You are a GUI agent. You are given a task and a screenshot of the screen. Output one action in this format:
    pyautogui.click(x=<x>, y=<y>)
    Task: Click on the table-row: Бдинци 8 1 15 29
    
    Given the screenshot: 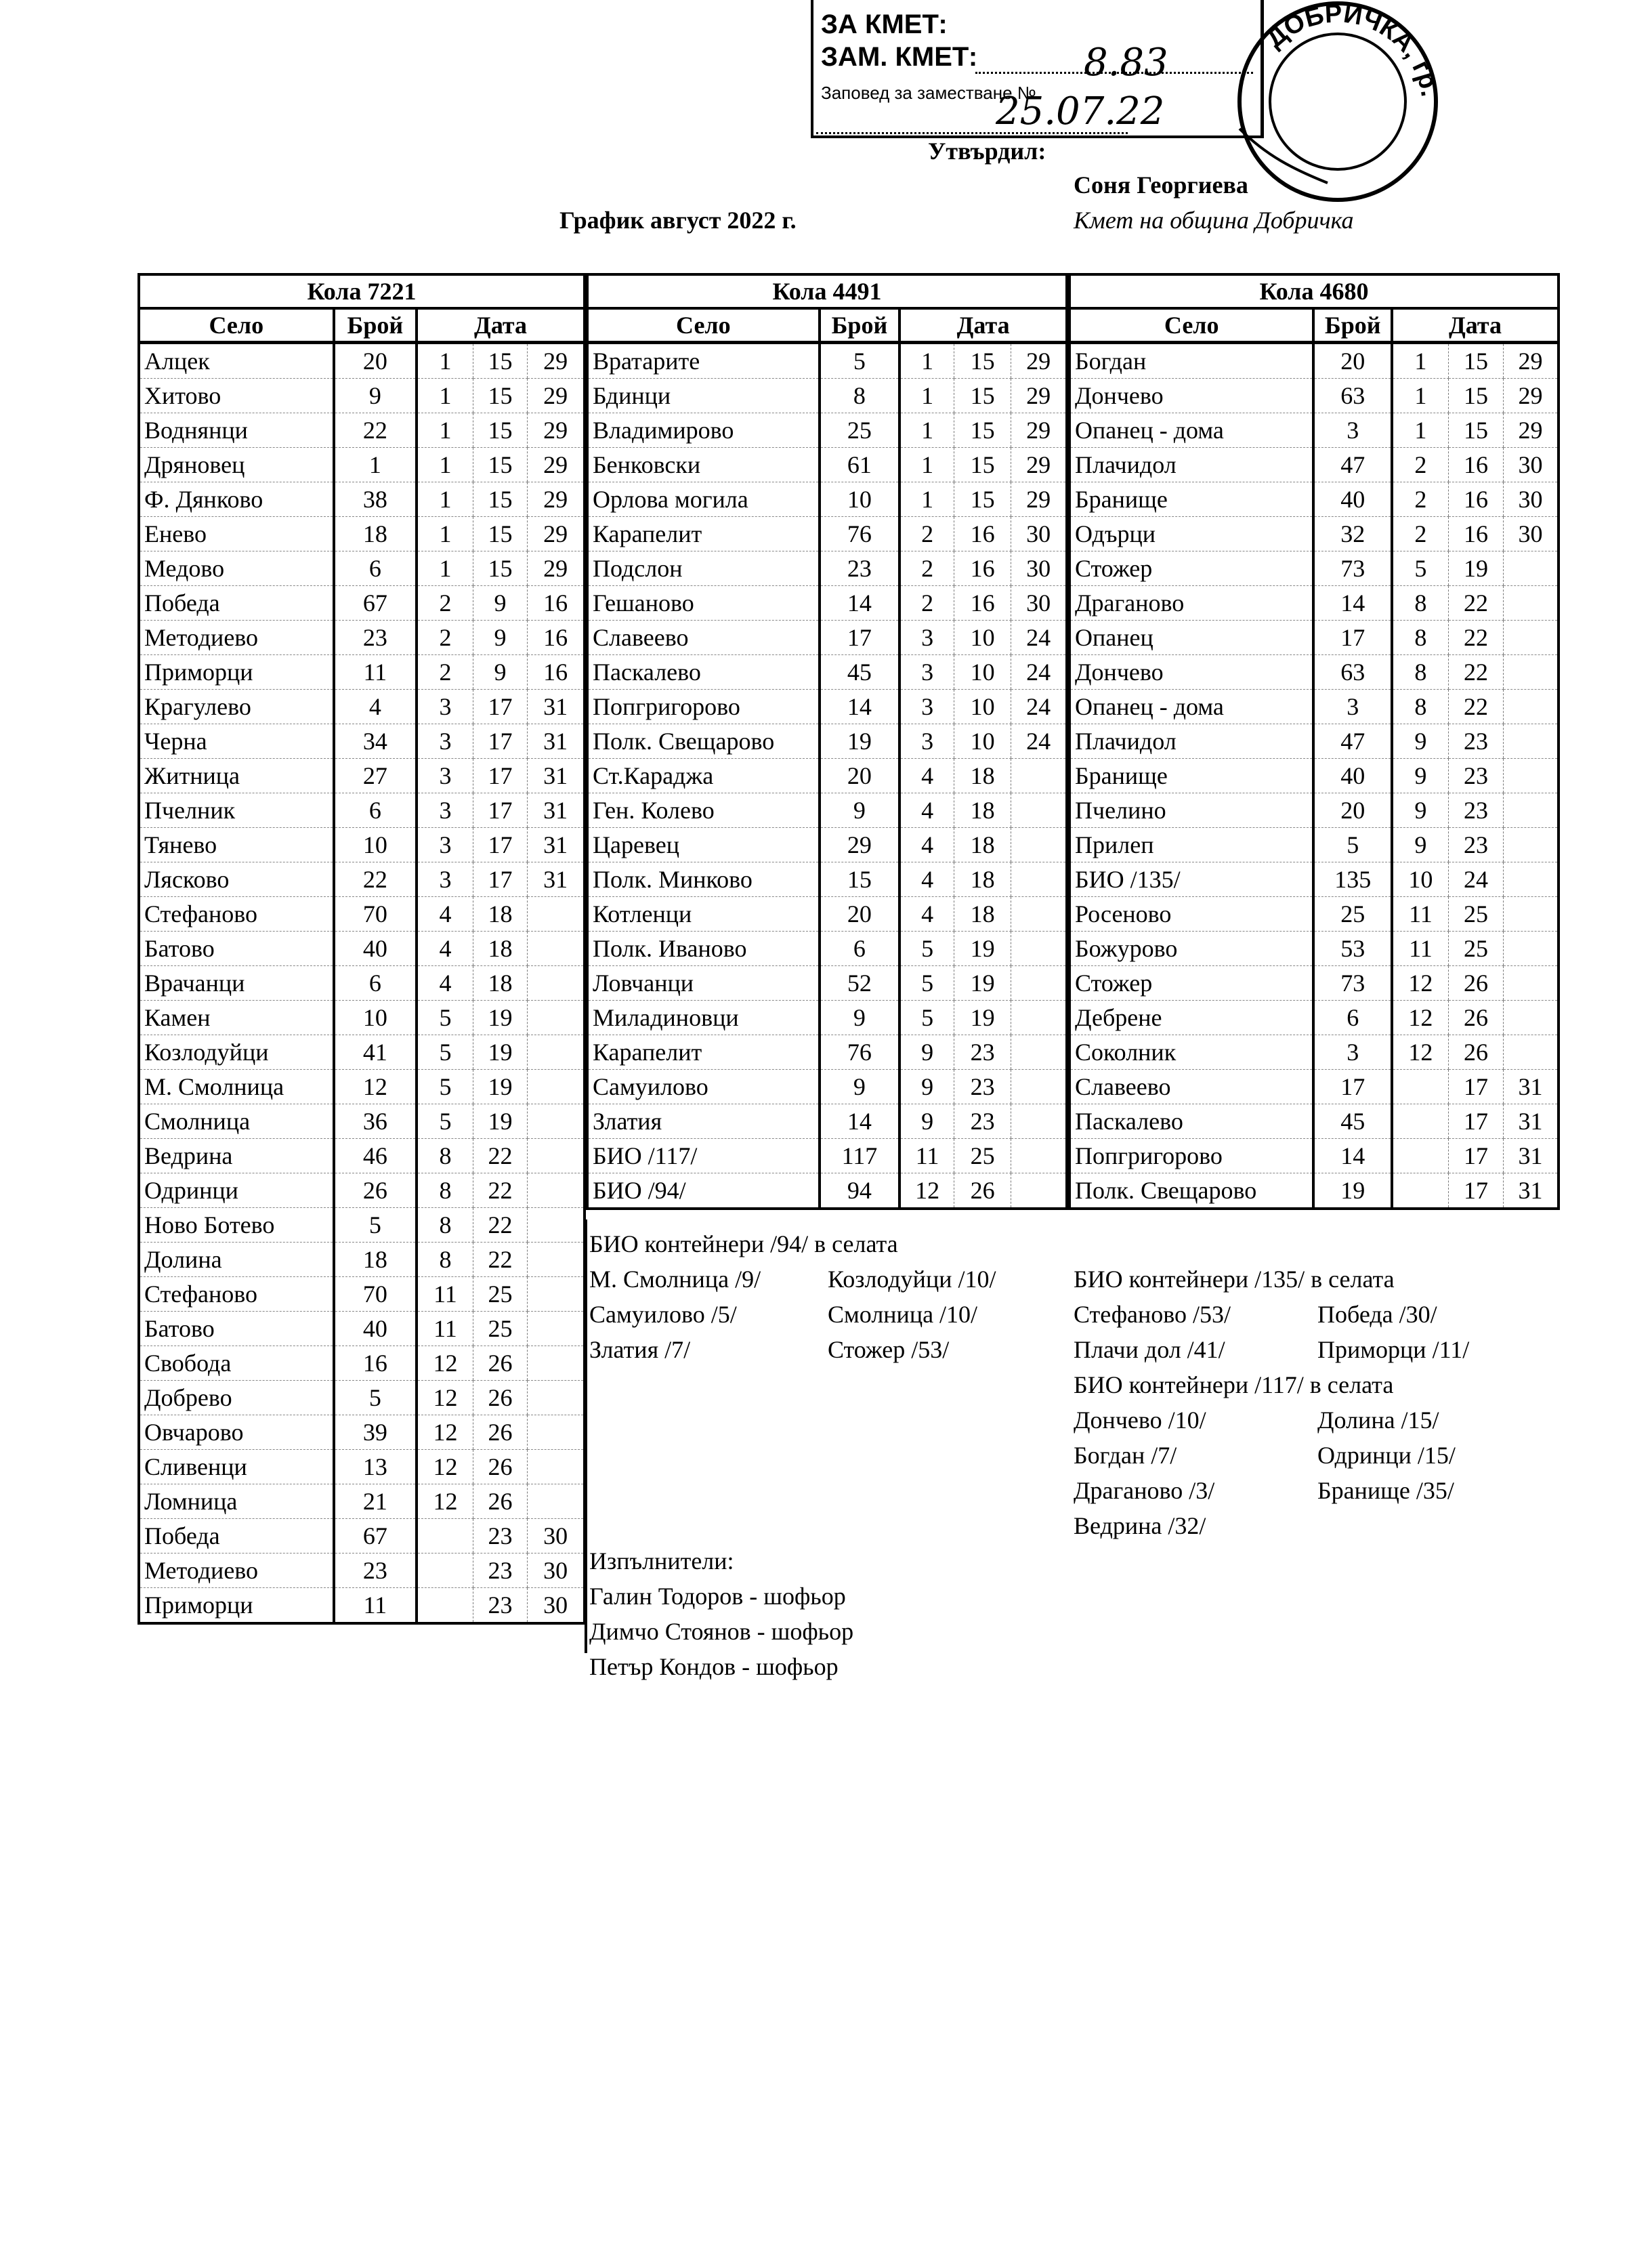 What is the action you would take?
    pyautogui.click(x=827, y=395)
    